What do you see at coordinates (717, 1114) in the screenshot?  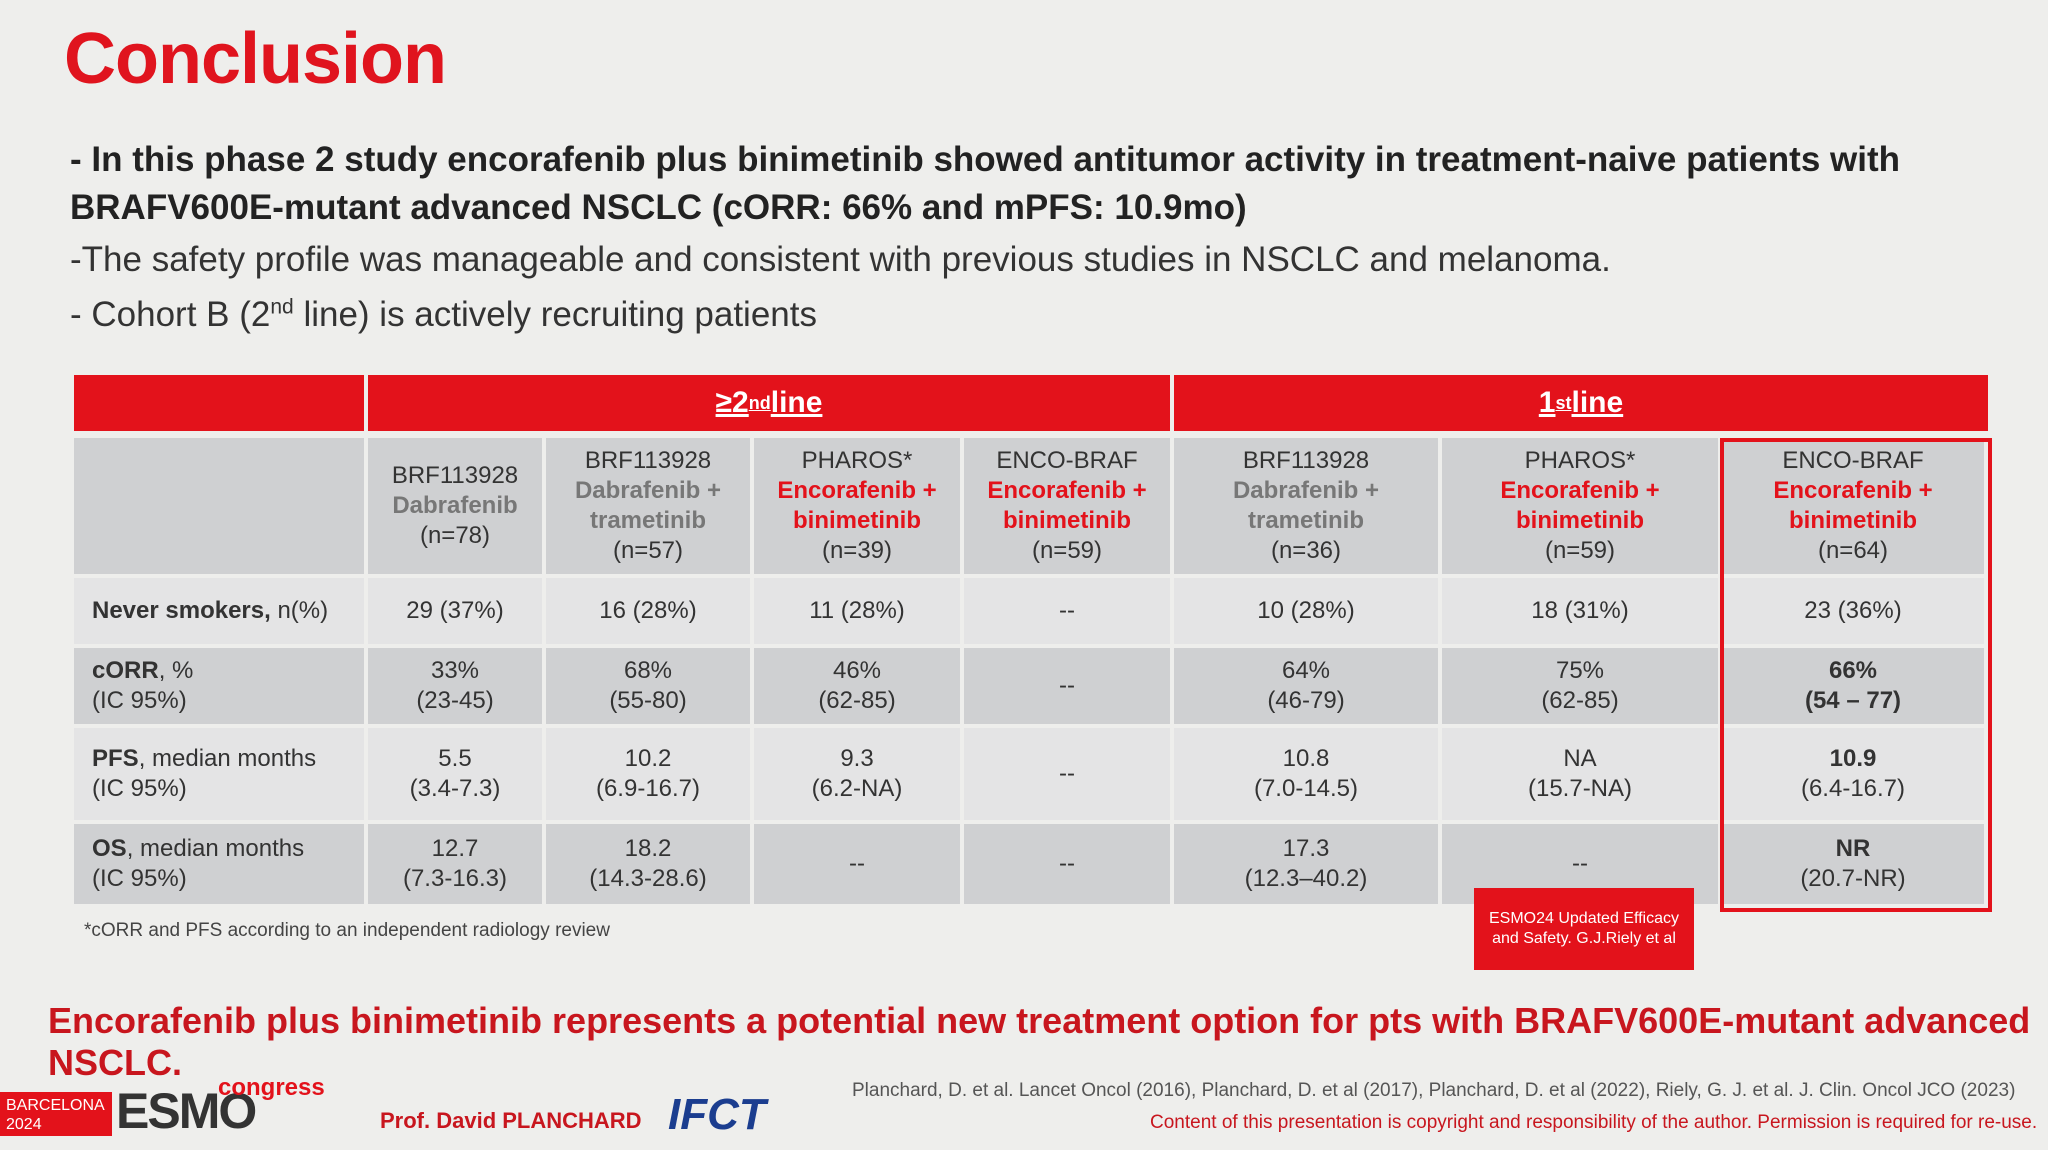 I see `ifct-logo: IFCT` at bounding box center [717, 1114].